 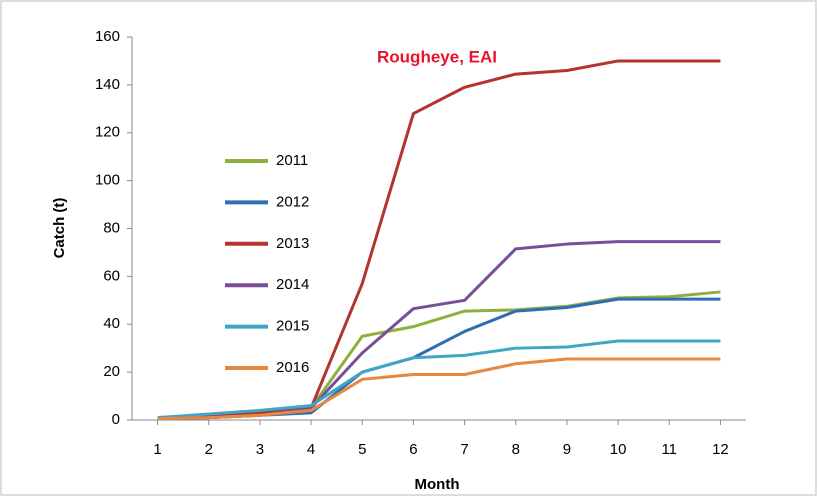 I want to click on x-tick-label: 8, so click(x=516, y=449).